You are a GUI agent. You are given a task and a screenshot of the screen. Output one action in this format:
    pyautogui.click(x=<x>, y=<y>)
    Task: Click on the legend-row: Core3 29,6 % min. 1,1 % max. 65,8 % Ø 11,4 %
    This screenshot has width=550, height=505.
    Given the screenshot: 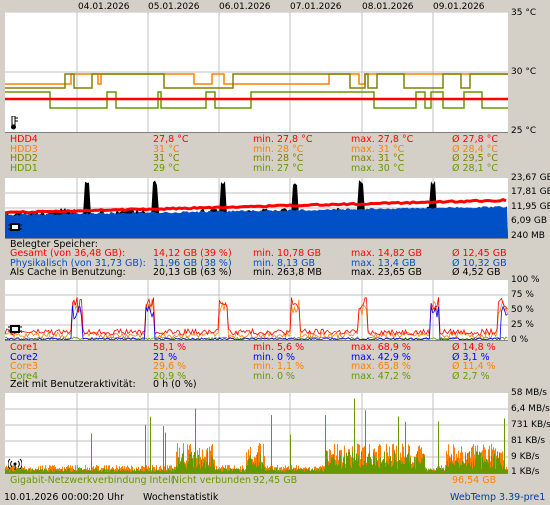 What is the action you would take?
    pyautogui.click(x=280, y=366)
    